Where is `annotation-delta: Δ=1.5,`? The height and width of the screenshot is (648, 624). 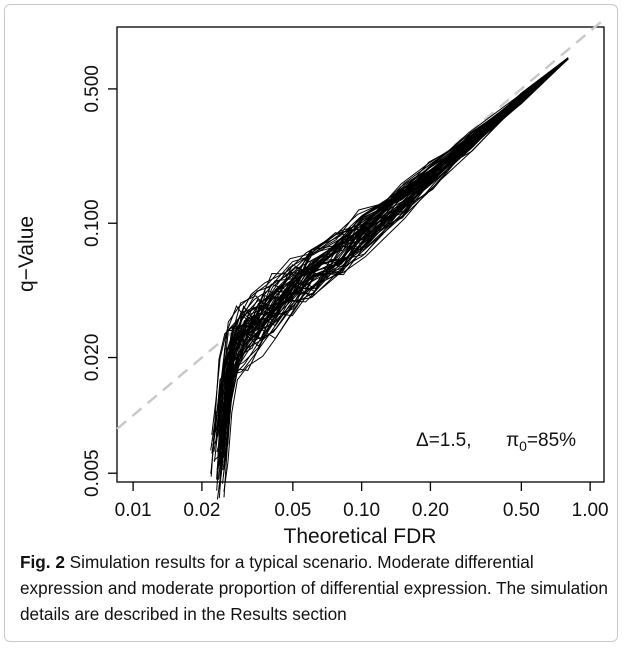
annotation-delta: Δ=1.5, is located at coordinates (443, 440).